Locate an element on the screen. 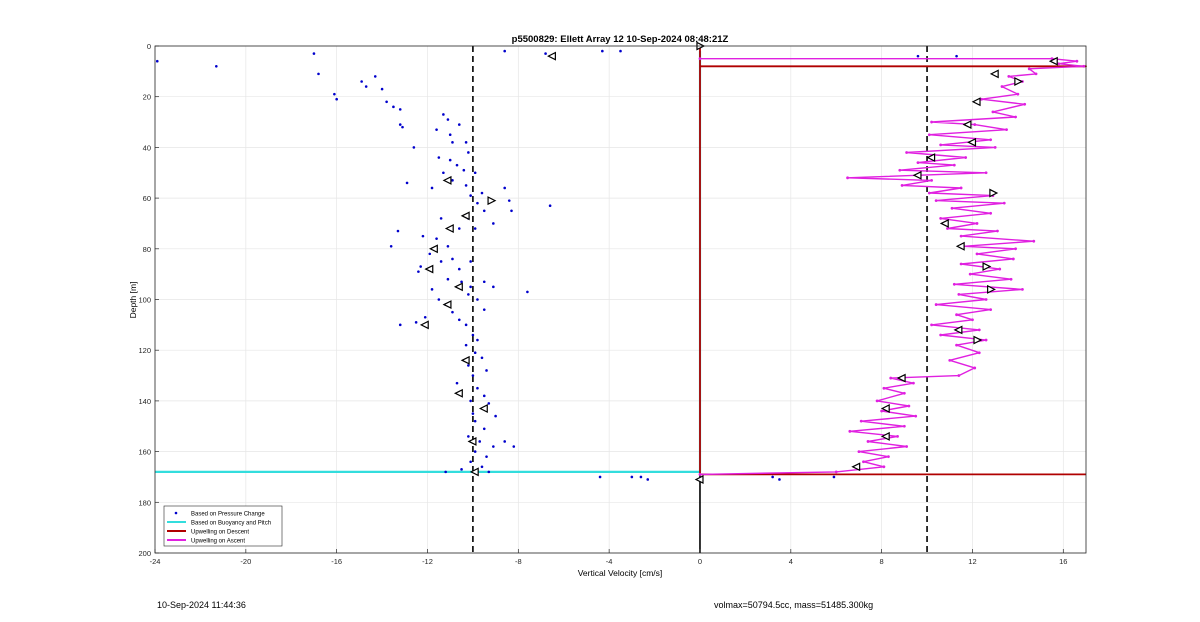 This screenshot has width=1200, height=622. x-tick-label: -12 is located at coordinates (427, 561).